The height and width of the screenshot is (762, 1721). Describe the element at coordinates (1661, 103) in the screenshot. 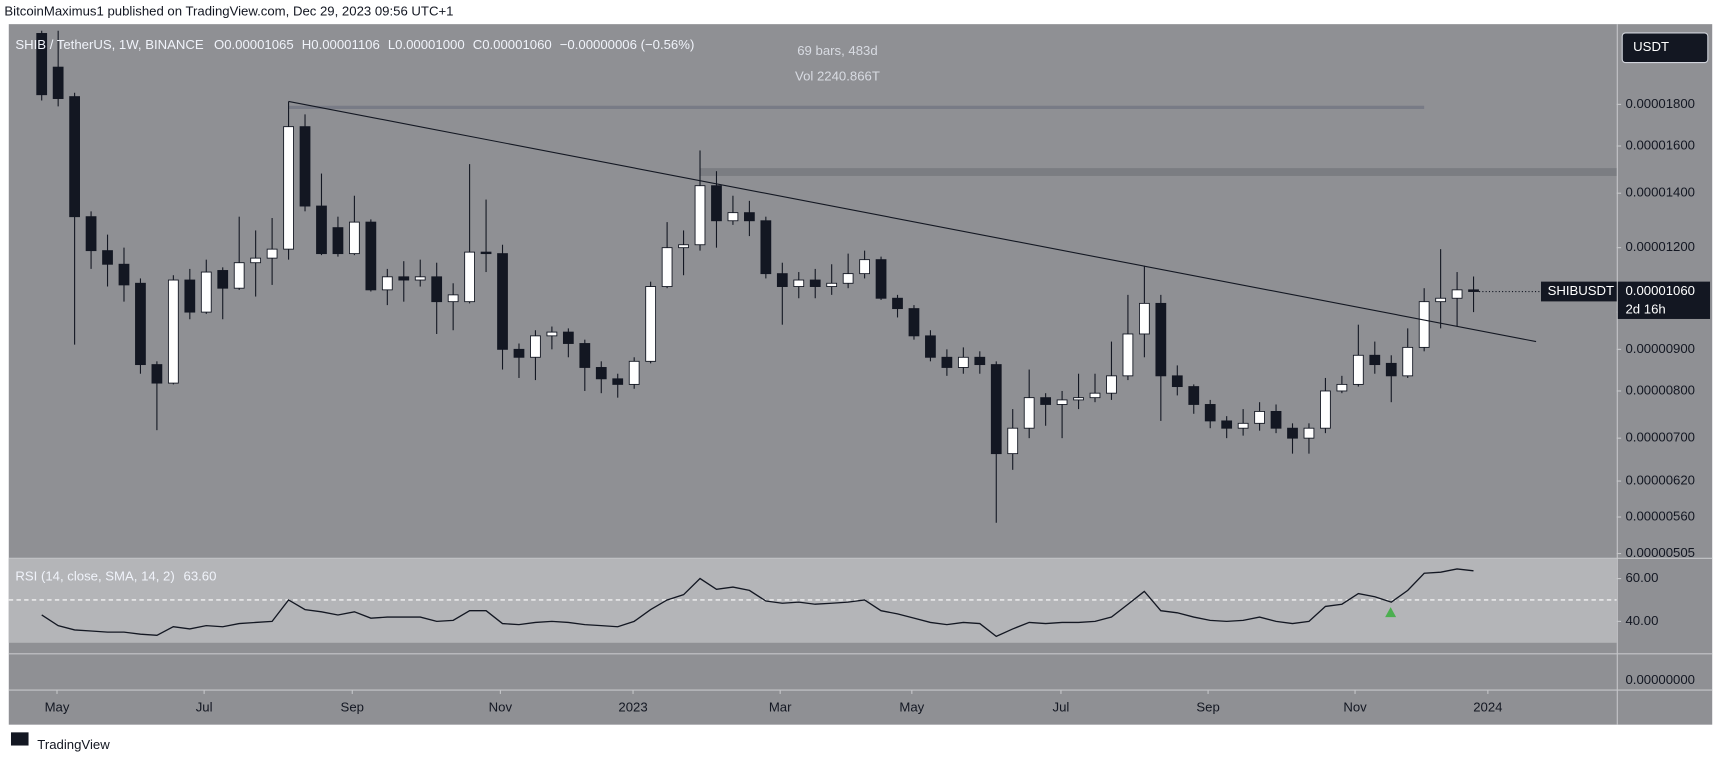

I see `y-tick-label: 0.00001800` at that location.